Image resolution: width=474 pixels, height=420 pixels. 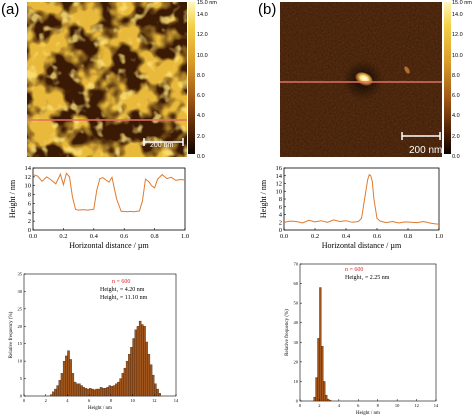 I want to click on afm-image-b, so click(x=361, y=79).